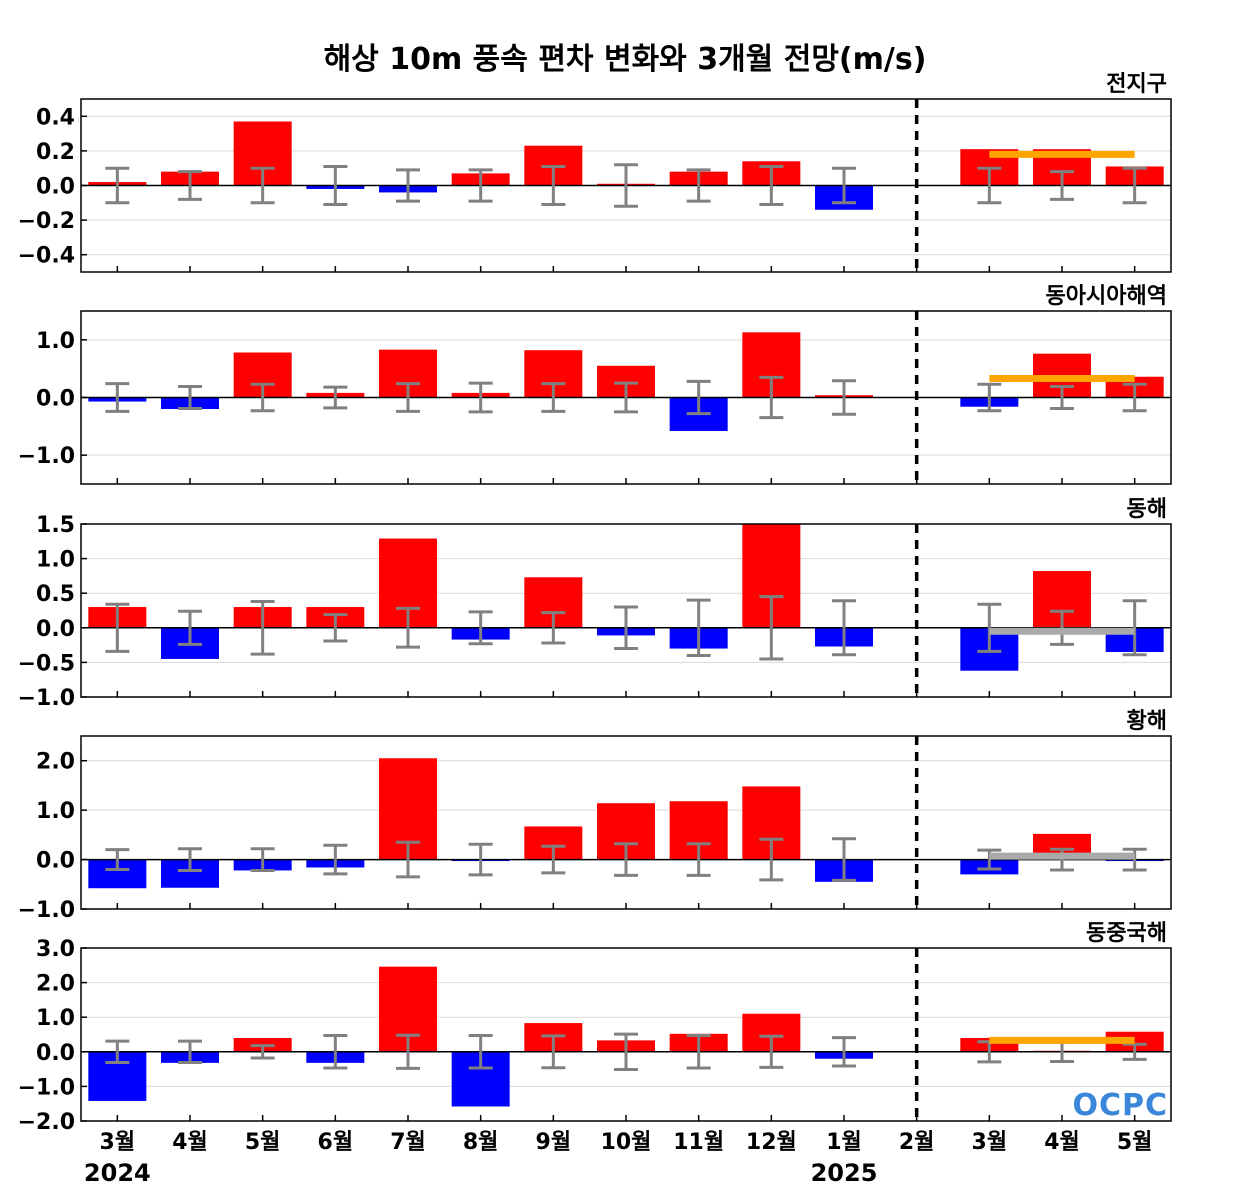 Image resolution: width=1250 pixels, height=1200 pixels. What do you see at coordinates (698, 1142) in the screenshot?
I see `x-tick-label: 11월` at bounding box center [698, 1142].